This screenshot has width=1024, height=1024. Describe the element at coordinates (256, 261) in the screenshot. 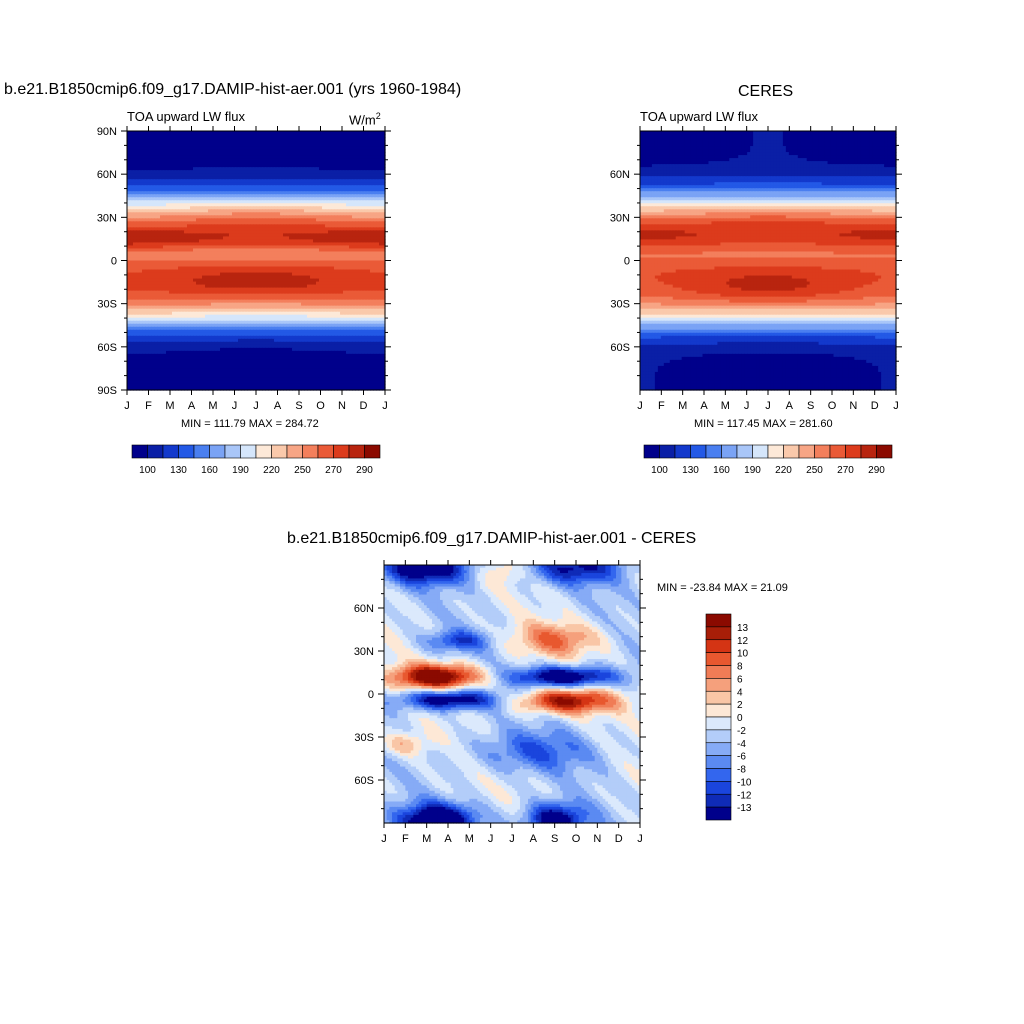

I see `model-field` at that location.